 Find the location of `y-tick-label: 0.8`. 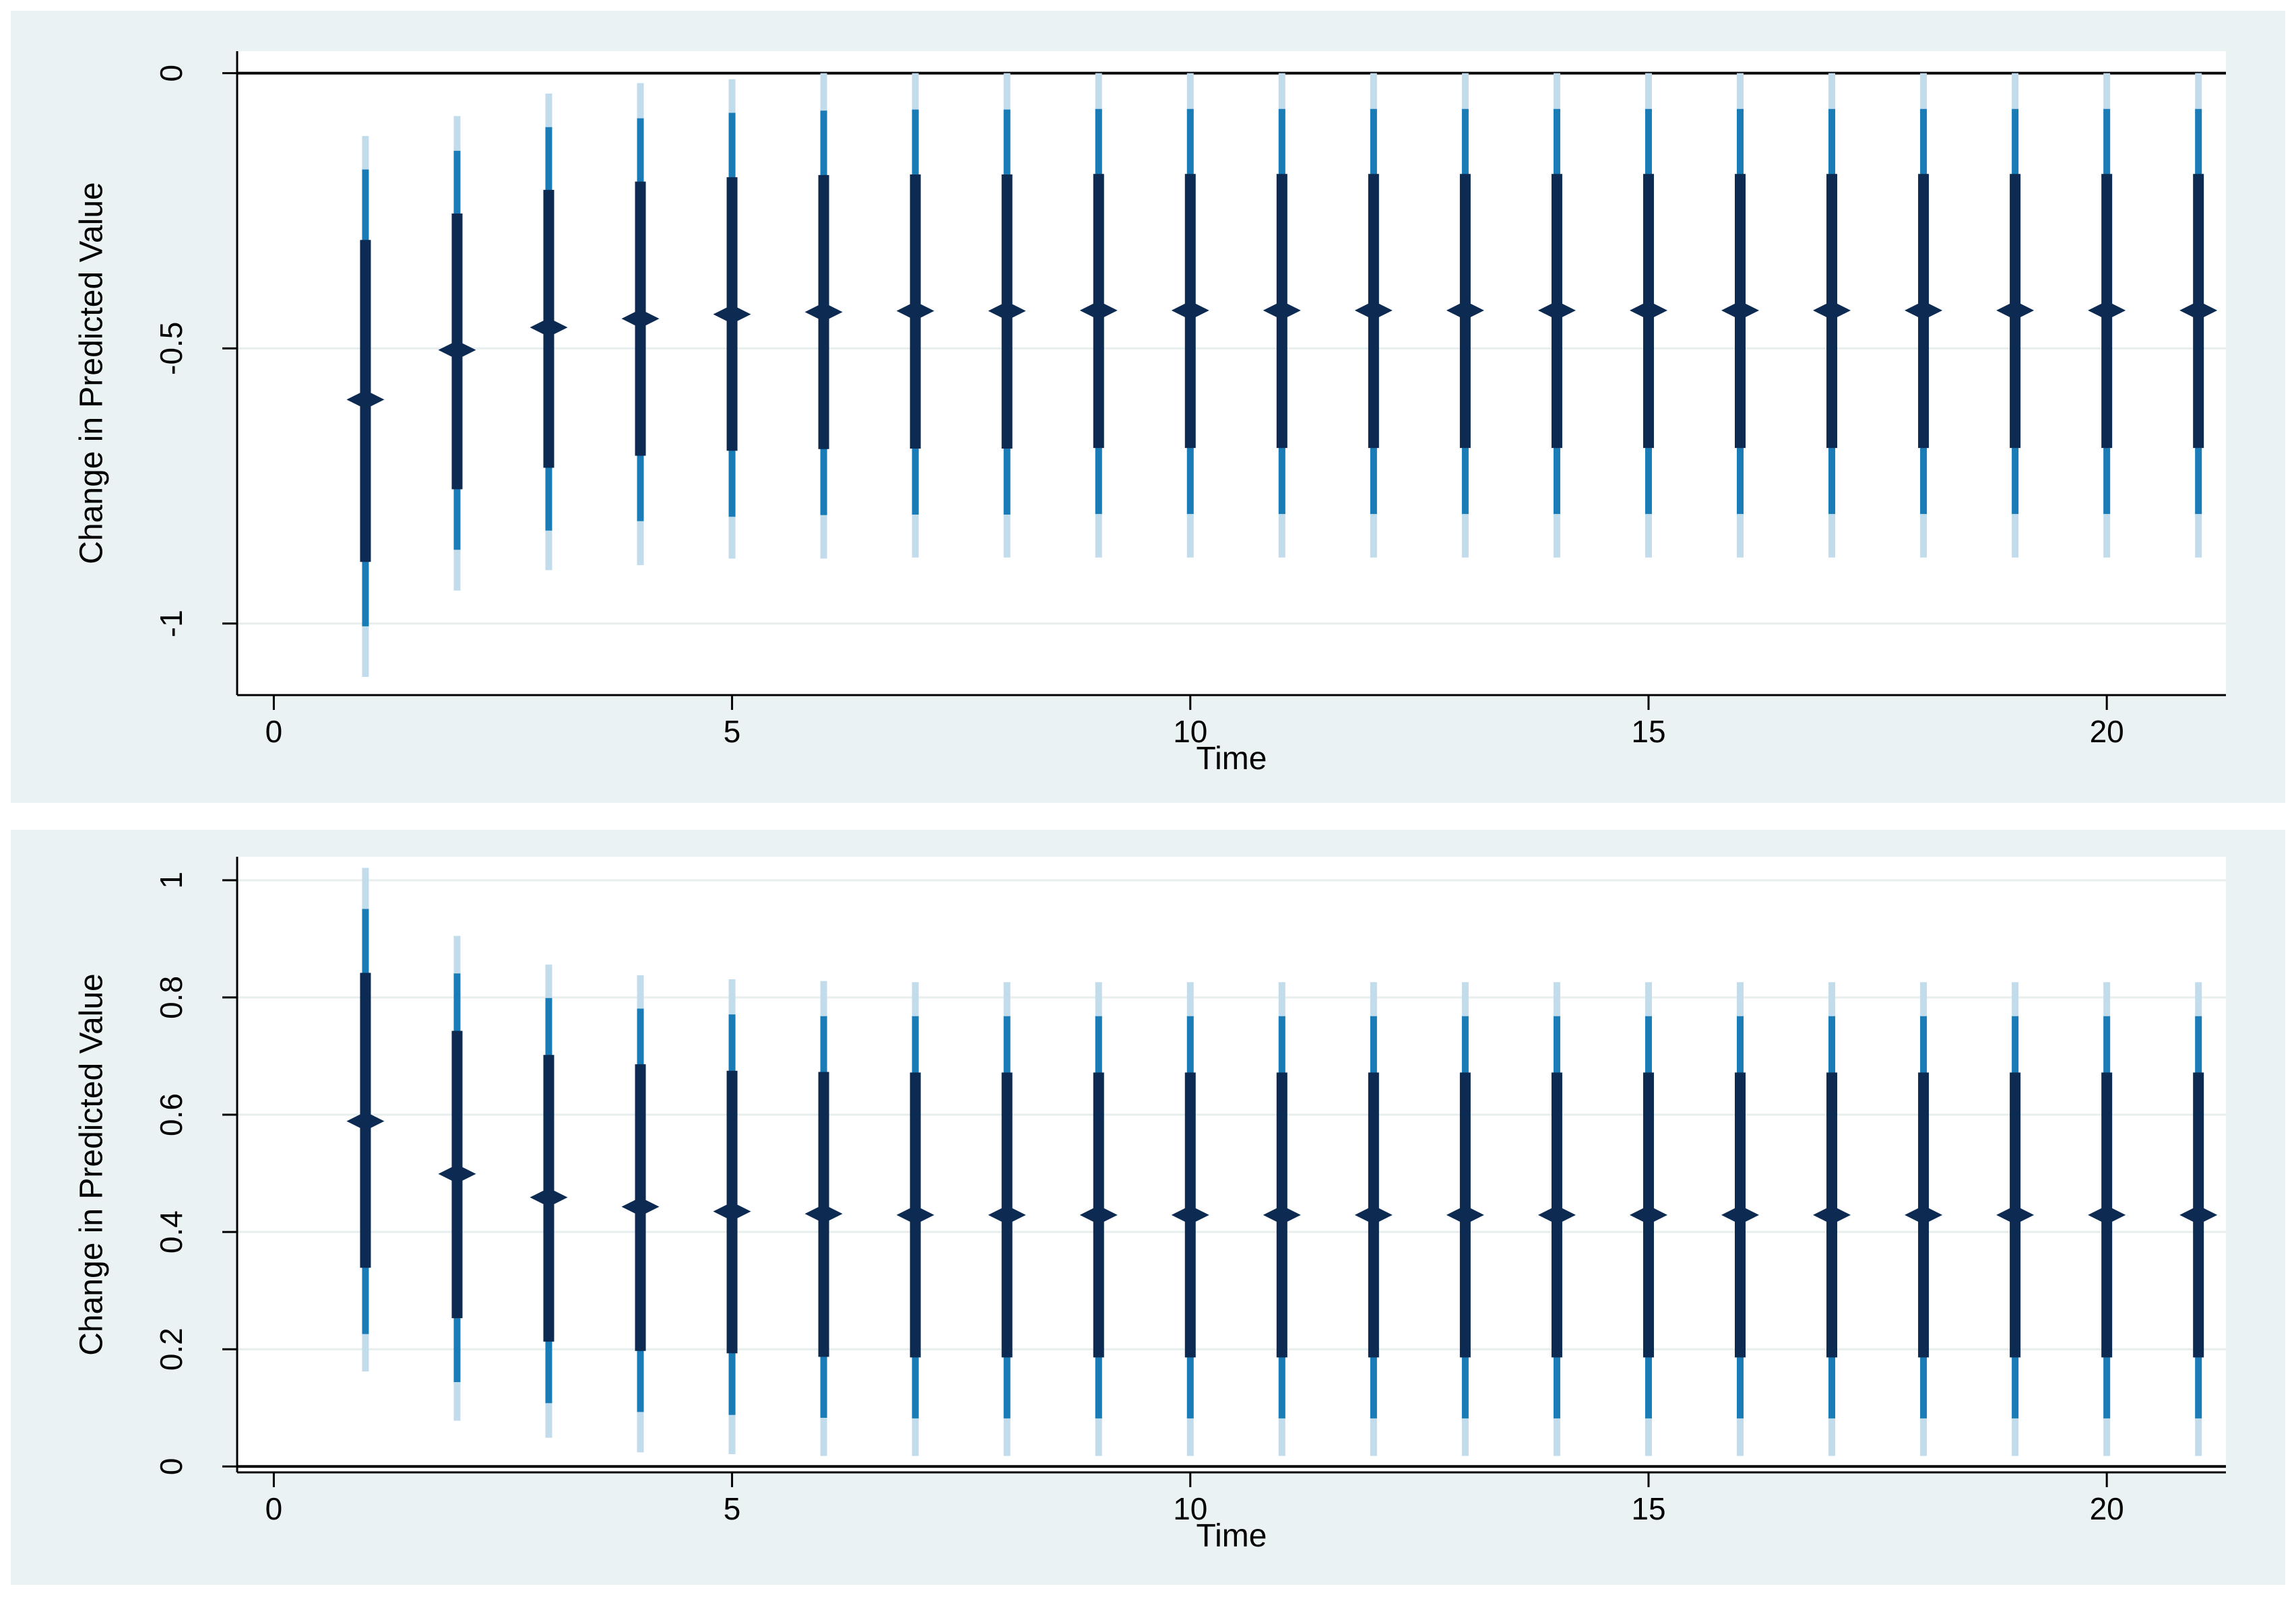

y-tick-label: 0.8 is located at coordinates (171, 997).